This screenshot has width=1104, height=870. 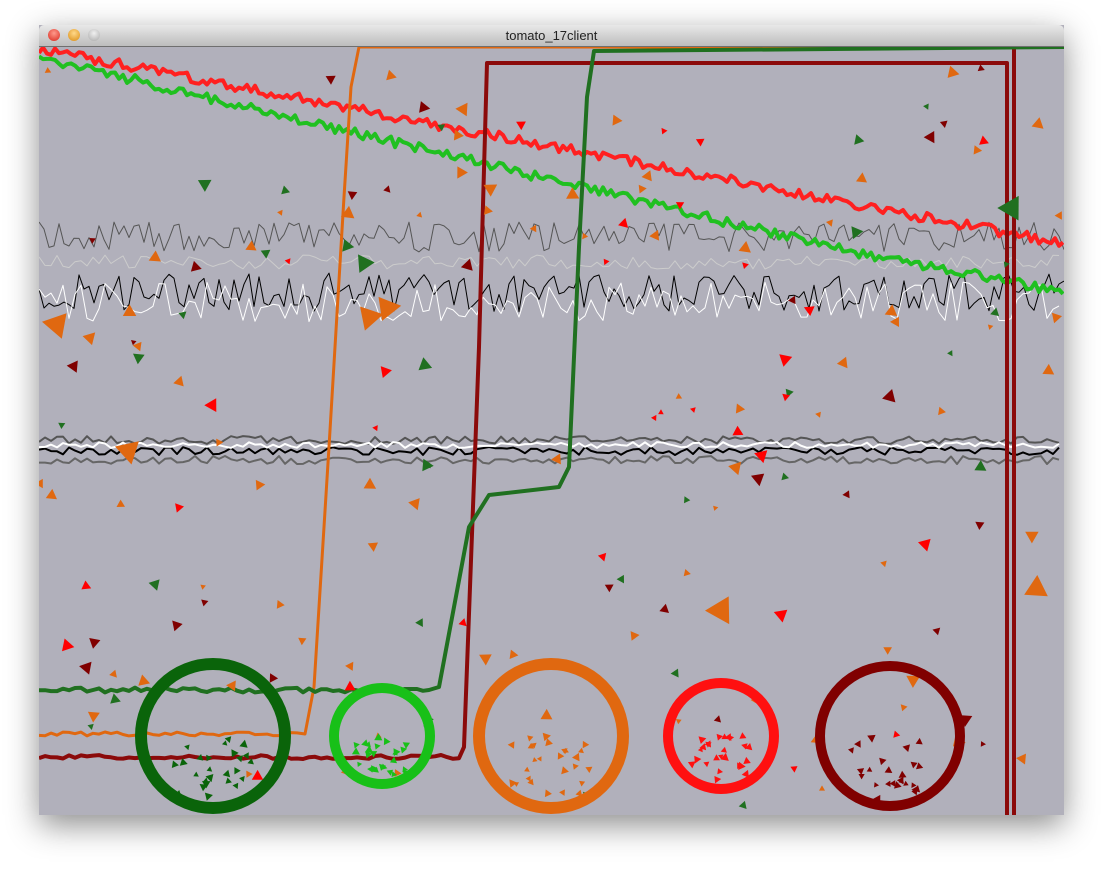 What do you see at coordinates (94, 35) in the screenshot?
I see `zoom-button` at bounding box center [94, 35].